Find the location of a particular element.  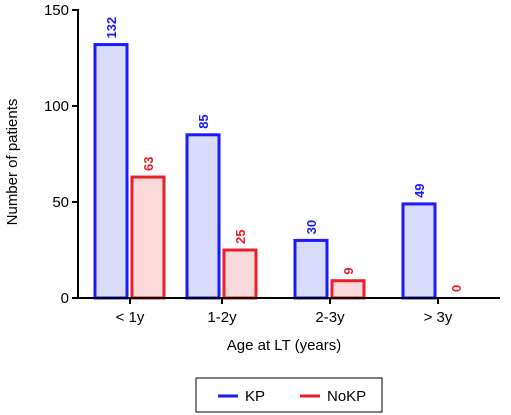

data-label-nokp-1: 25 is located at coordinates (240, 237).